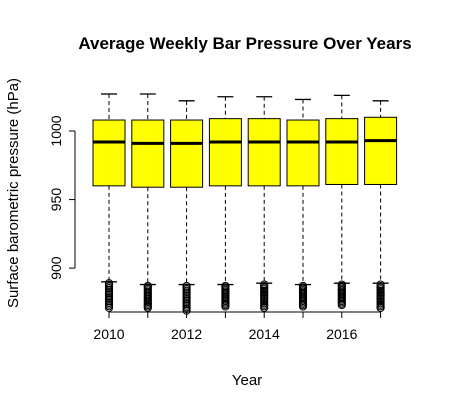 This screenshot has width=457, height=409. I want to click on y-tick-label: 950, so click(56, 200).